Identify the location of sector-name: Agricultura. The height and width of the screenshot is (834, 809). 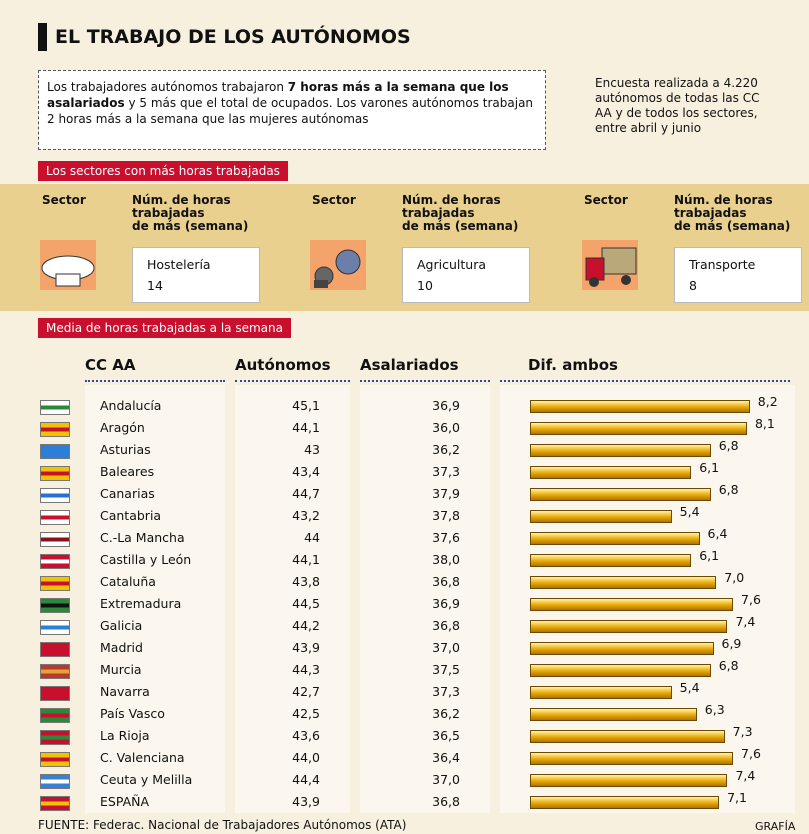
(451, 264).